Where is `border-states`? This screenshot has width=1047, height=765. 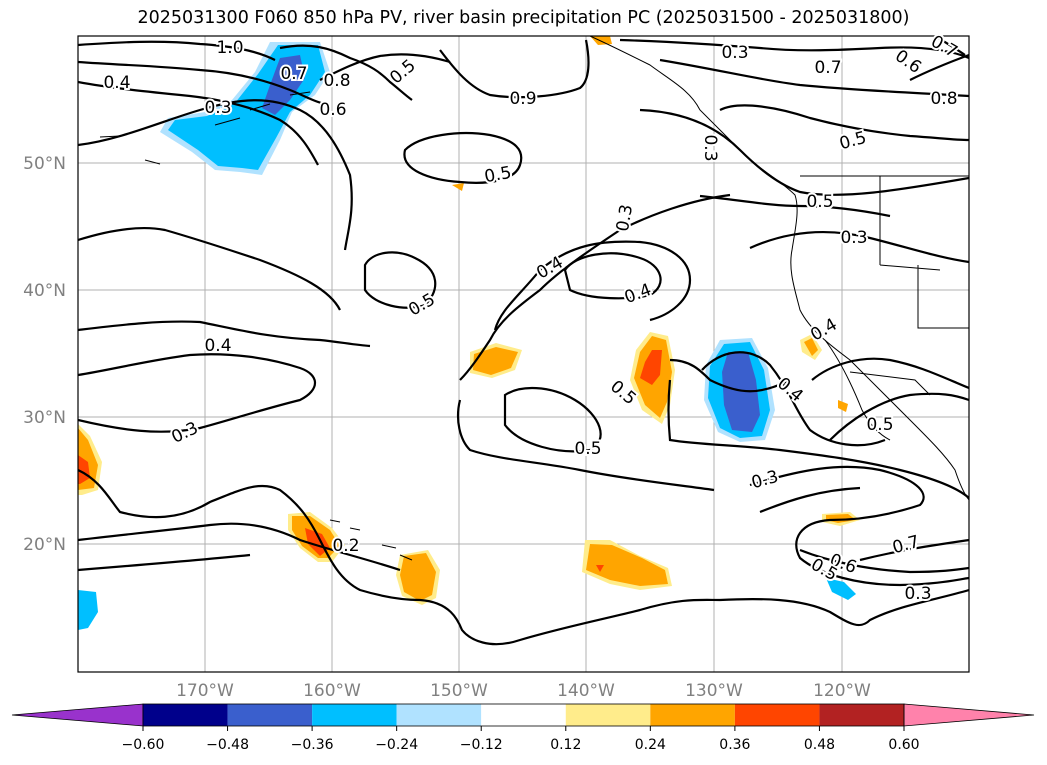
border-states is located at coordinates (924, 252).